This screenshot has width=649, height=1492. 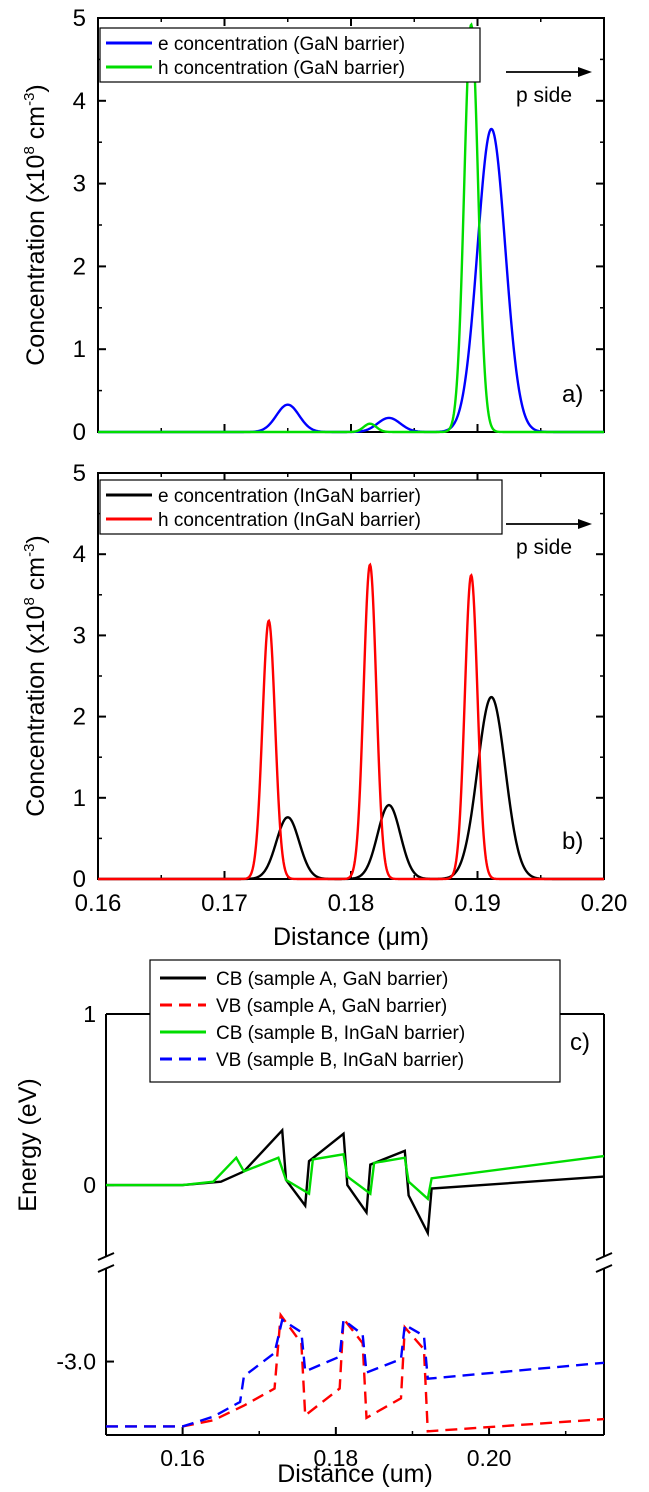 I want to click on x-axis-label: Distance (μm), so click(x=351, y=937).